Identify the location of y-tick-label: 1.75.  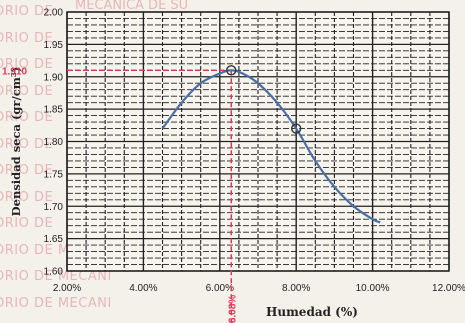
(54, 174).